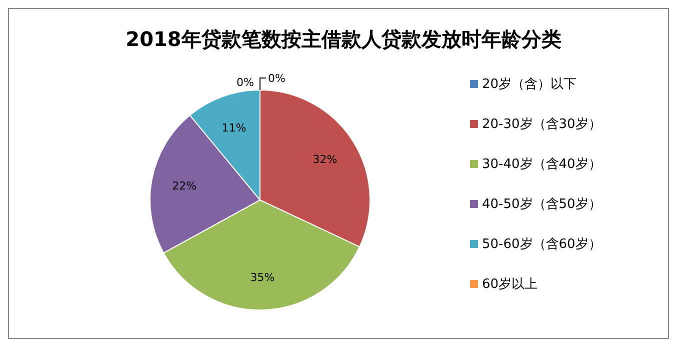  I want to click on data-label: 22%, so click(184, 186).